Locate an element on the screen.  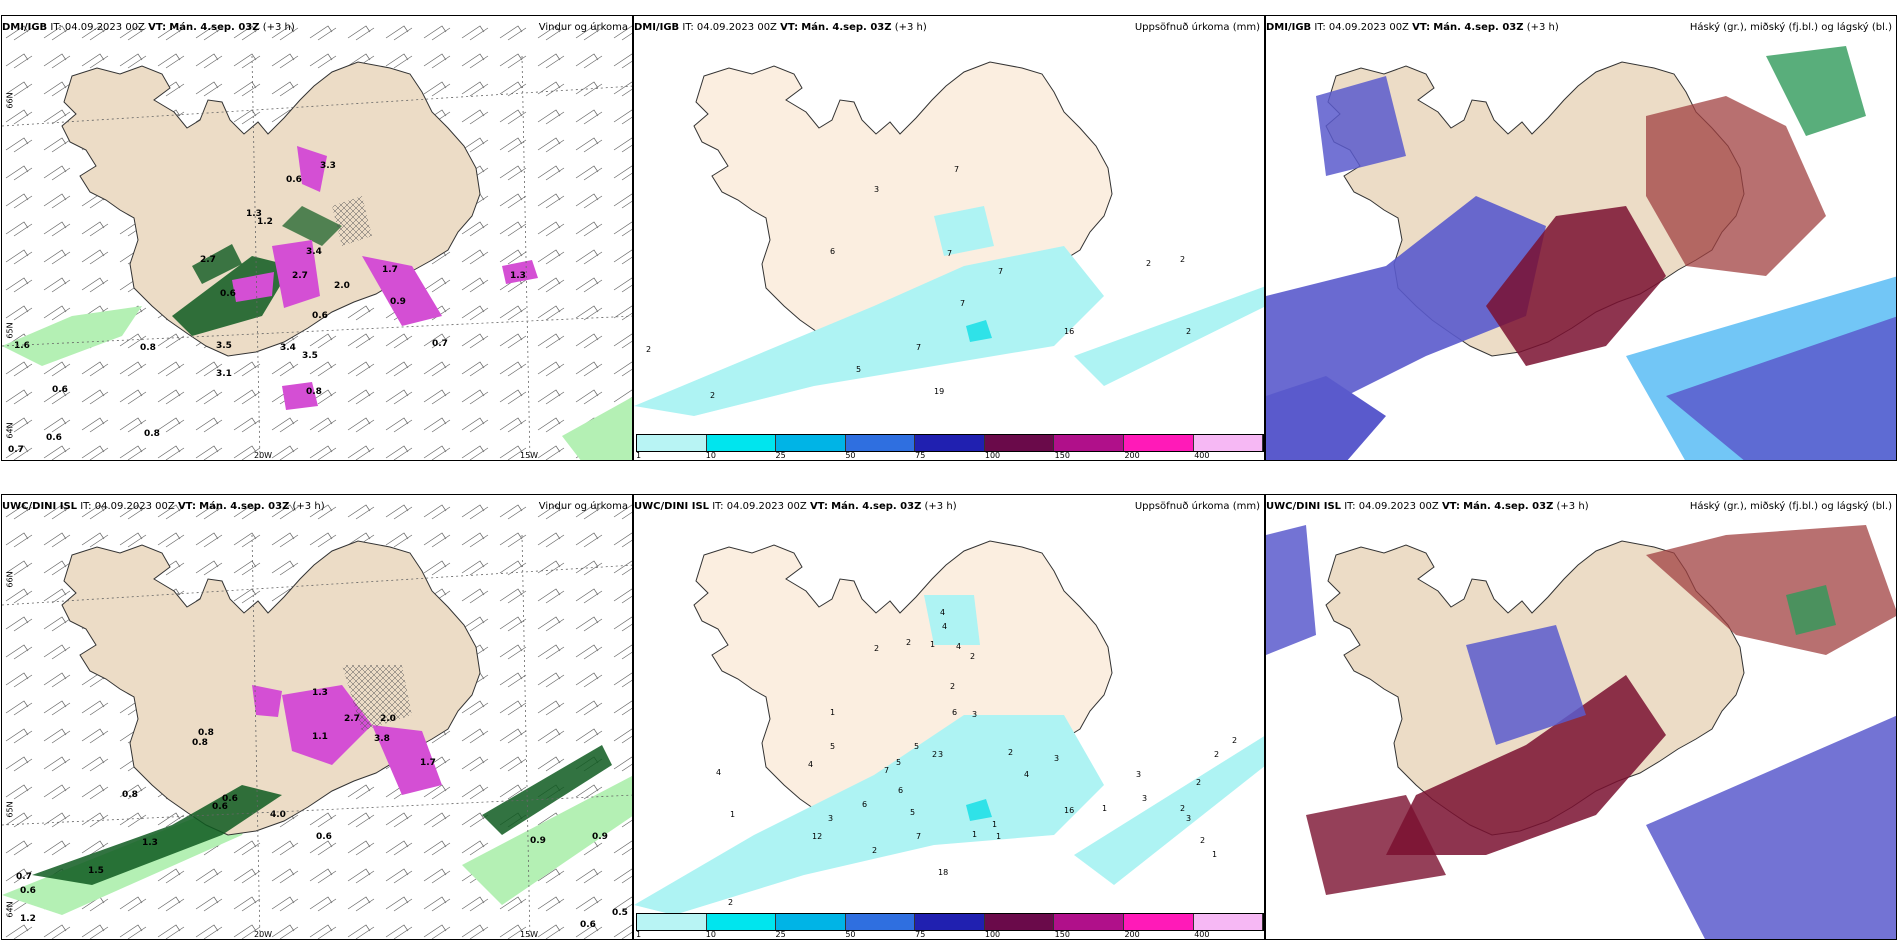
cloud-high is located at coordinates (1526, 765).